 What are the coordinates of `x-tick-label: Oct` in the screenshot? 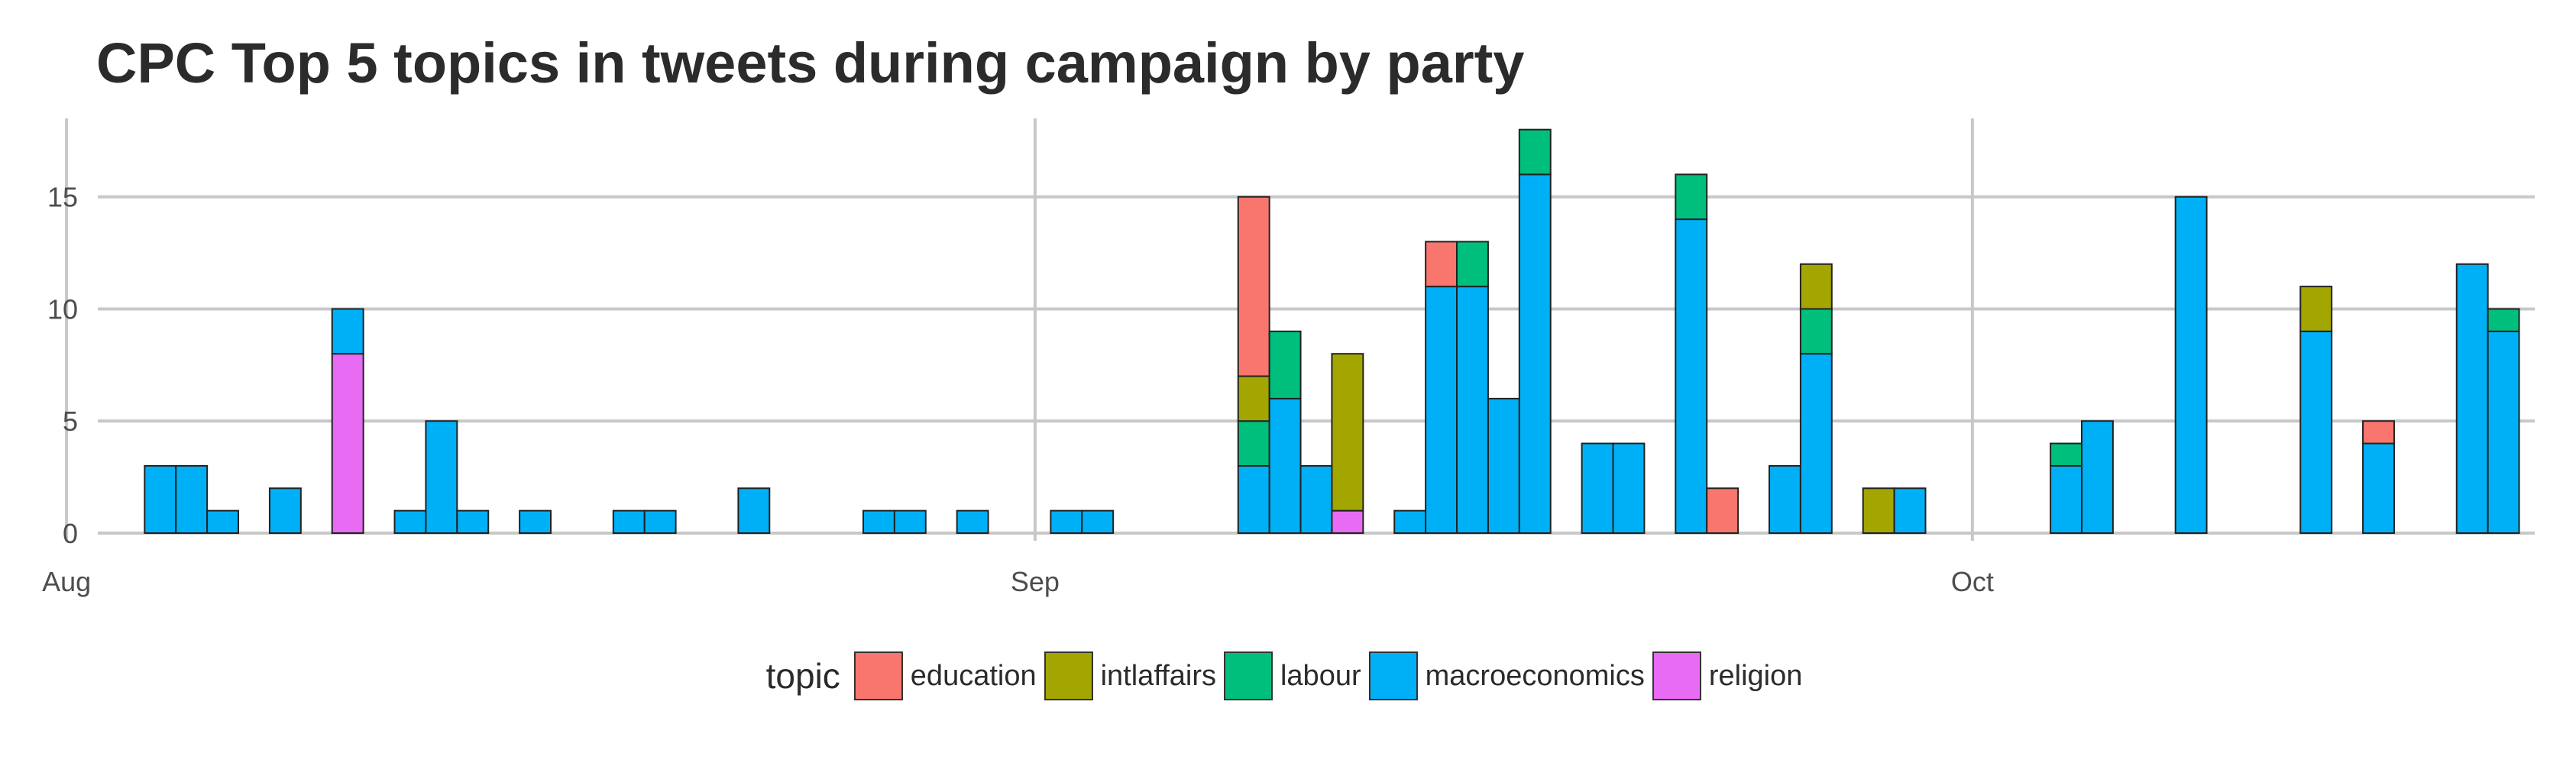 It's located at (1972, 582).